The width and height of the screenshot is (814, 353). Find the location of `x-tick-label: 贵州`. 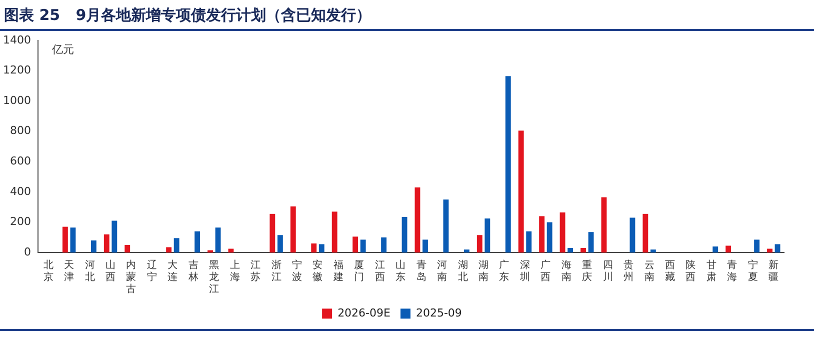

x-tick-label: 贵州 is located at coordinates (629, 271).